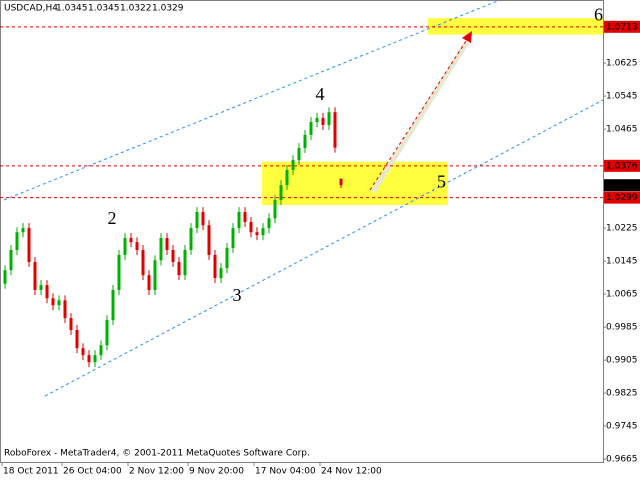 This screenshot has width=640, height=480. I want to click on y-tick-label: 1.0465, so click(622, 130).